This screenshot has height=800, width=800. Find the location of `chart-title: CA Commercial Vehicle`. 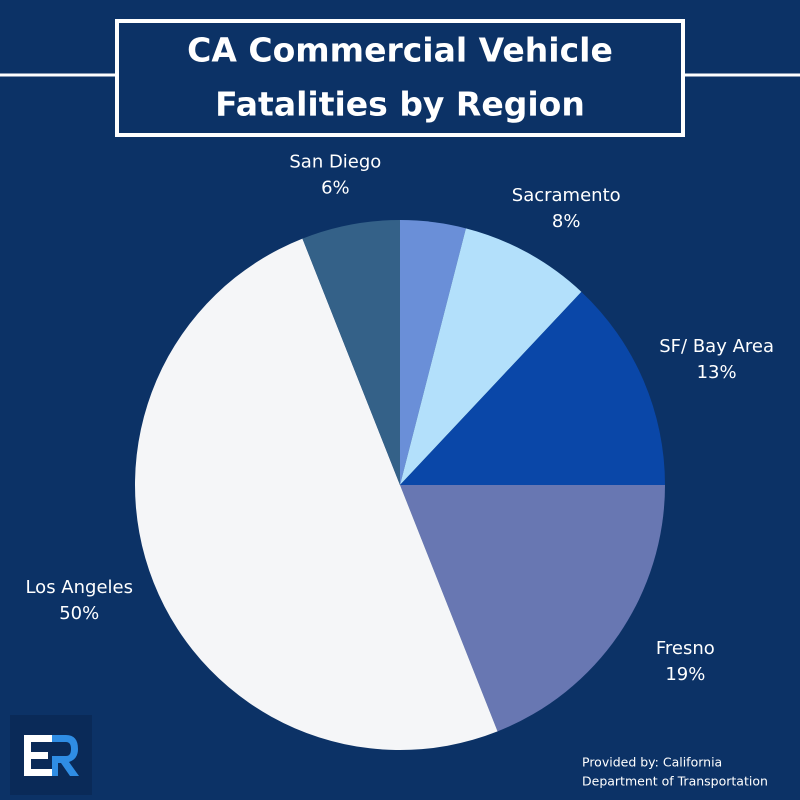

chart-title: CA Commercial Vehicle is located at coordinates (400, 50).